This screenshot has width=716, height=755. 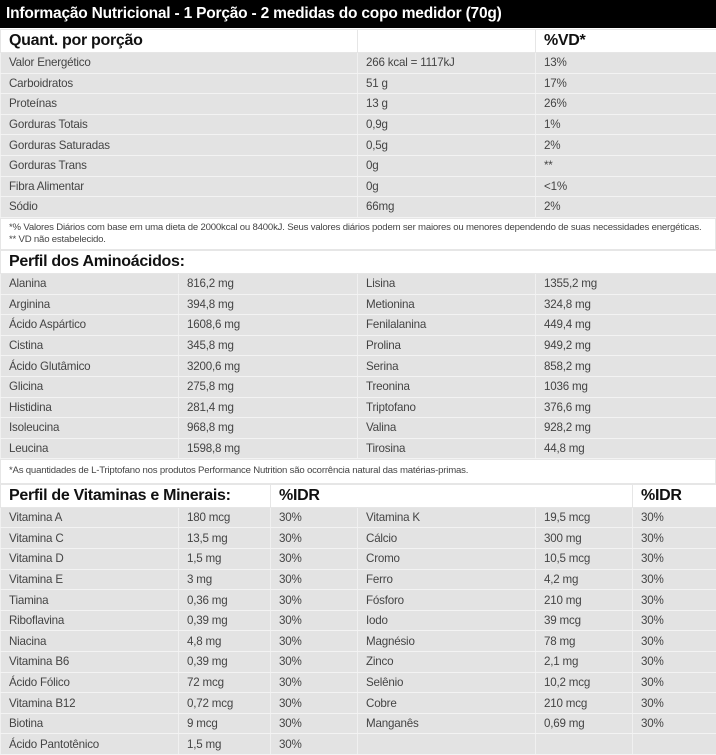 What do you see at coordinates (90, 703) in the screenshot?
I see `vitamin-name: Vitamina B12` at bounding box center [90, 703].